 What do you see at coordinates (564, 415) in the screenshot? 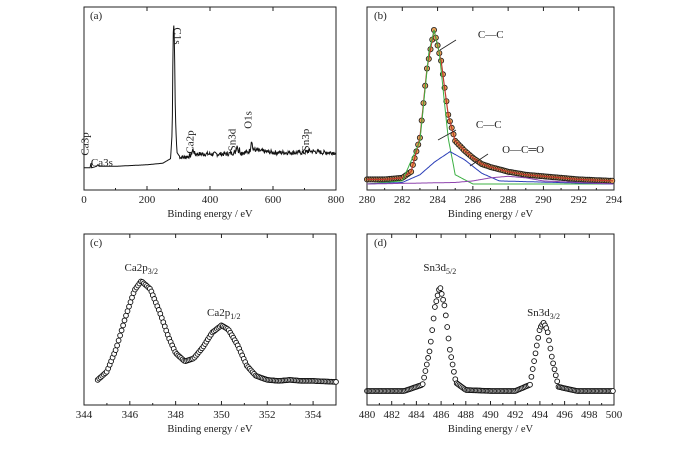
I see `x-tick-label: 496` at bounding box center [564, 415].